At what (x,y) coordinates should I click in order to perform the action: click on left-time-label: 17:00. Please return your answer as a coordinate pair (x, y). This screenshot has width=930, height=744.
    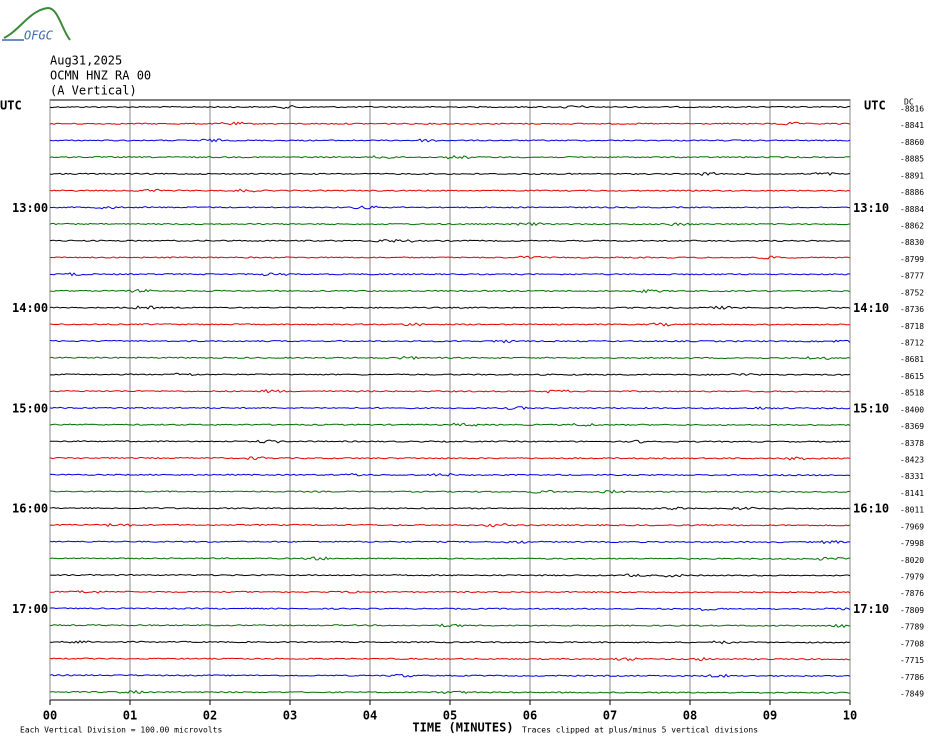
    Looking at the image, I should click on (30, 609).